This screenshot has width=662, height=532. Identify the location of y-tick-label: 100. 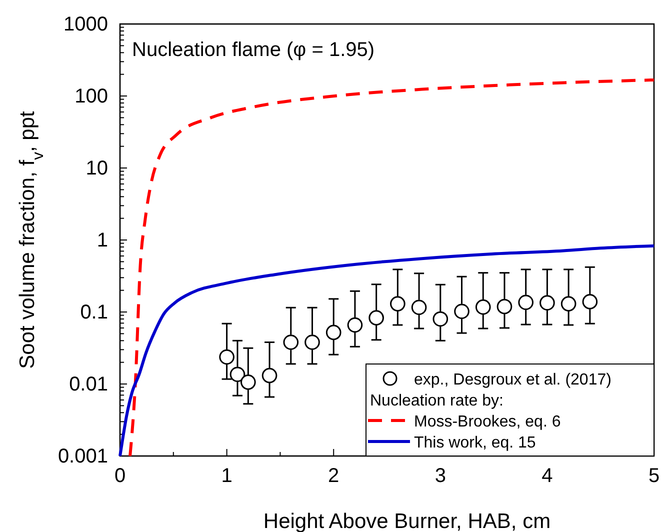
(91, 96).